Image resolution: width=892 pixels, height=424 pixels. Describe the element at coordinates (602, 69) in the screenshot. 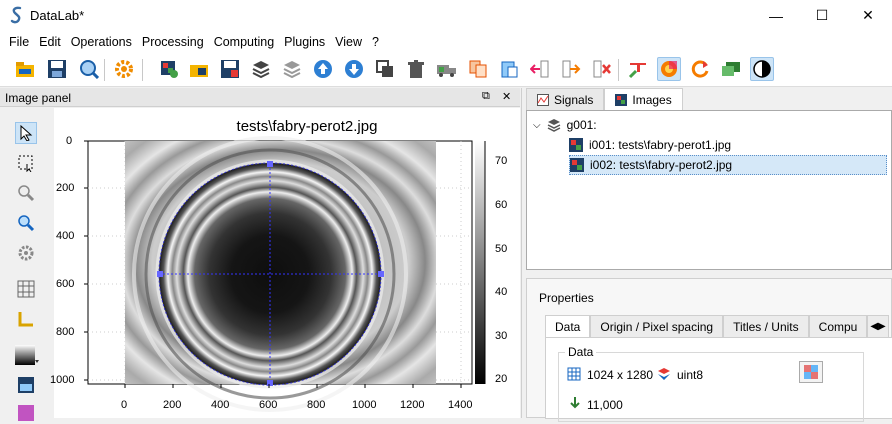

I see `delete-metadata-icon` at that location.